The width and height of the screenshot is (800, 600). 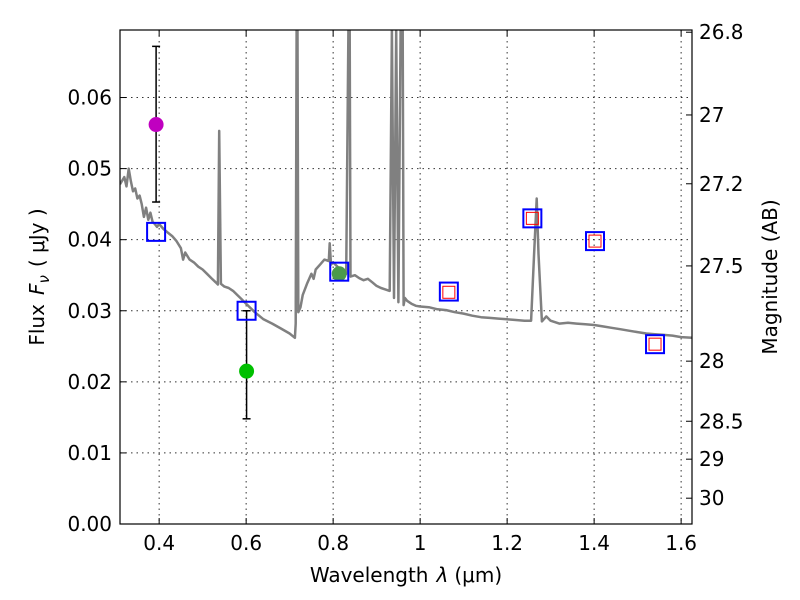 What do you see at coordinates (711, 459) in the screenshot?
I see `y2-tick-label: 29` at bounding box center [711, 459].